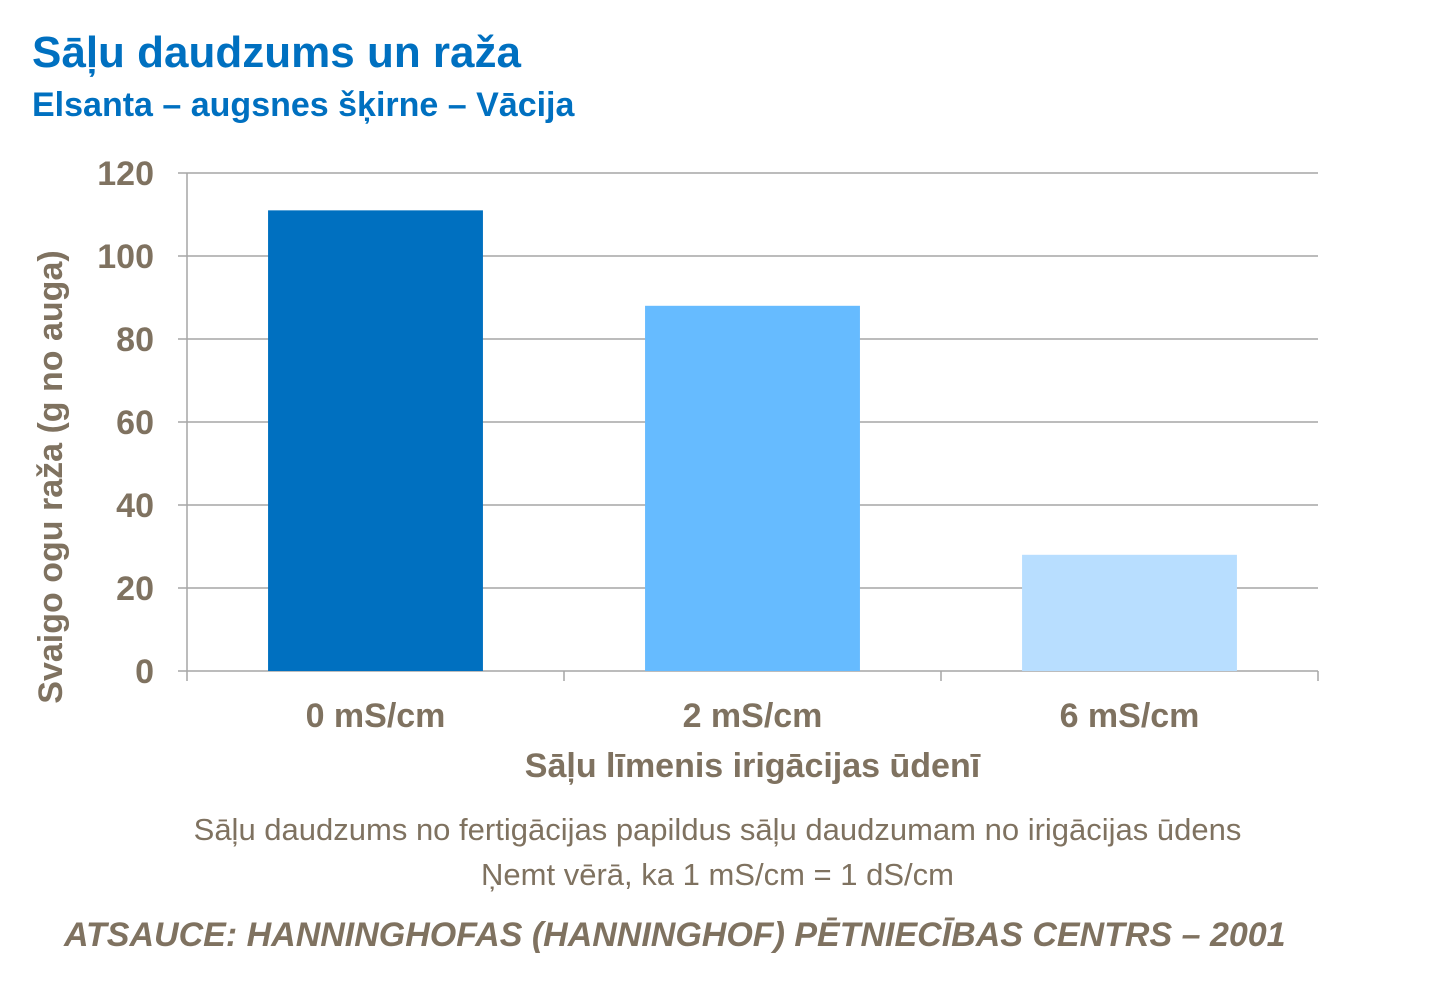 This screenshot has height=981, width=1435. Describe the element at coordinates (125, 174) in the screenshot. I see `y-tick-label: 120` at that location.